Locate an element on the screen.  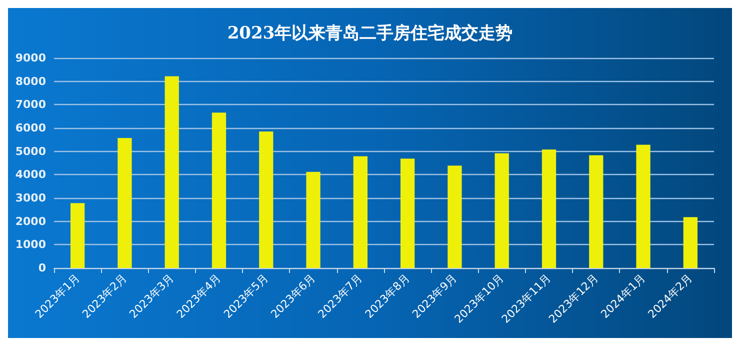
y-tick-label: 6000 is located at coordinates (30, 128).